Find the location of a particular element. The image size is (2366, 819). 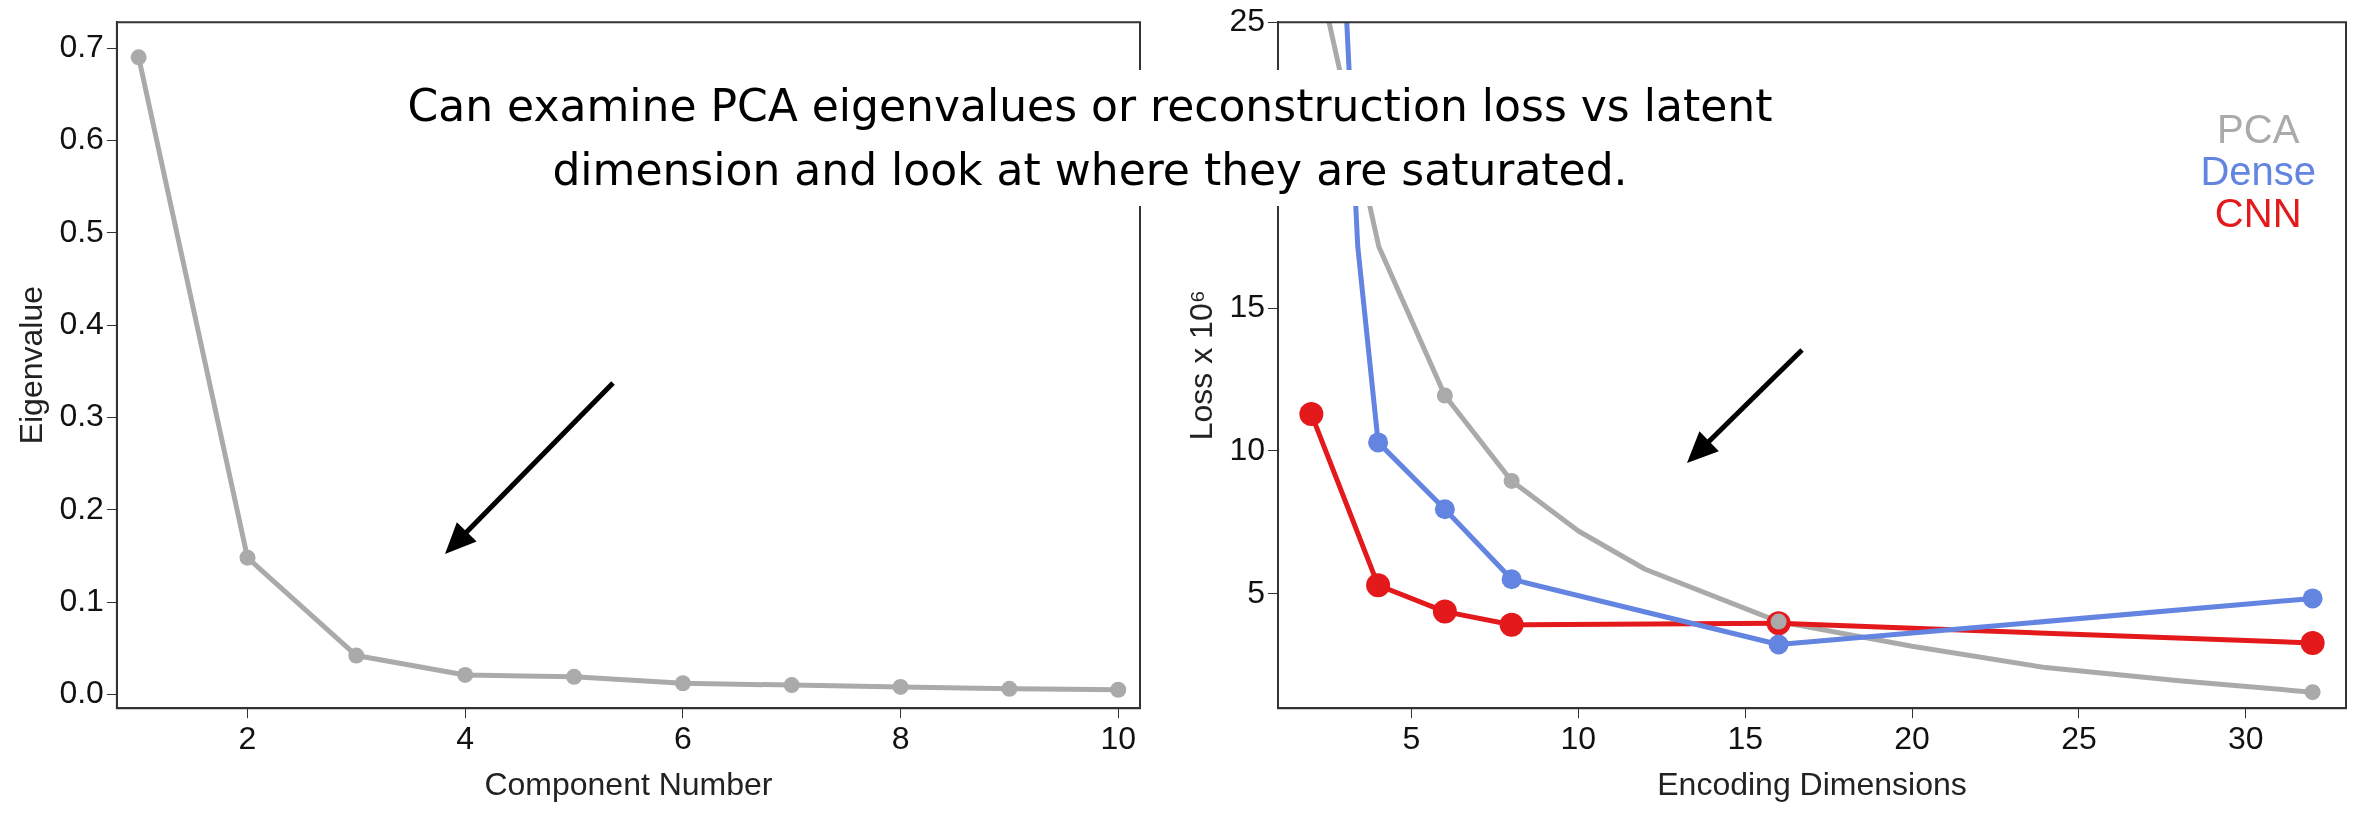

y-tick-label: 15 is located at coordinates (1247, 305).